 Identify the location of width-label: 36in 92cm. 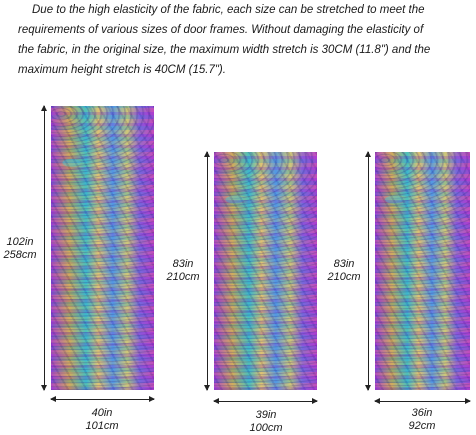
(422, 420).